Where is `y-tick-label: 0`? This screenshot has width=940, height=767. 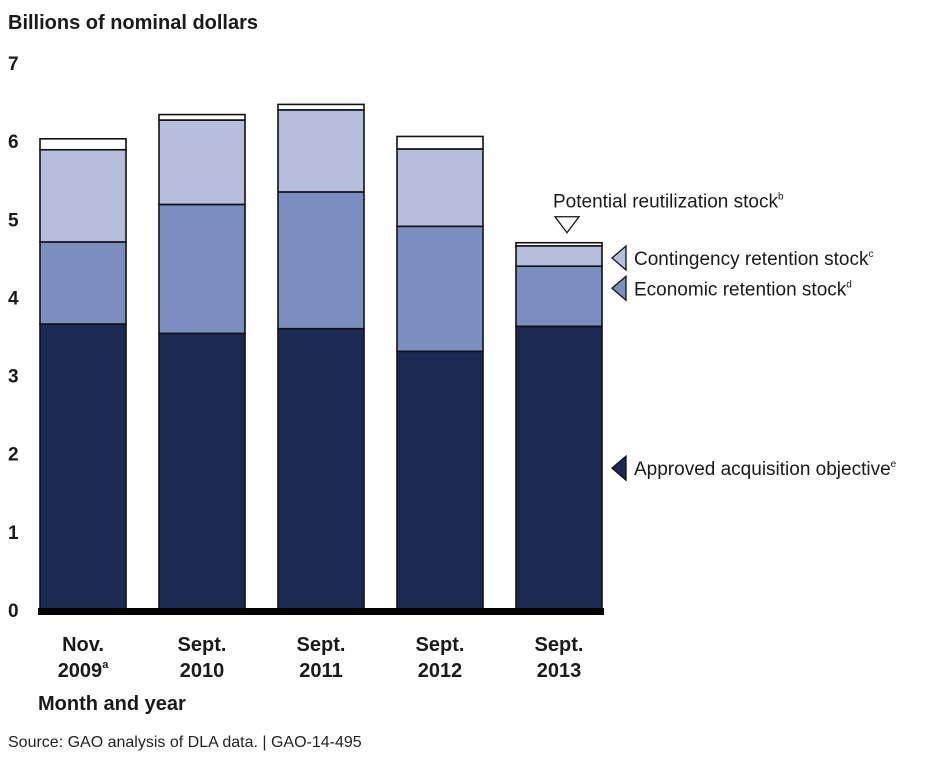
y-tick-label: 0 is located at coordinates (13, 611).